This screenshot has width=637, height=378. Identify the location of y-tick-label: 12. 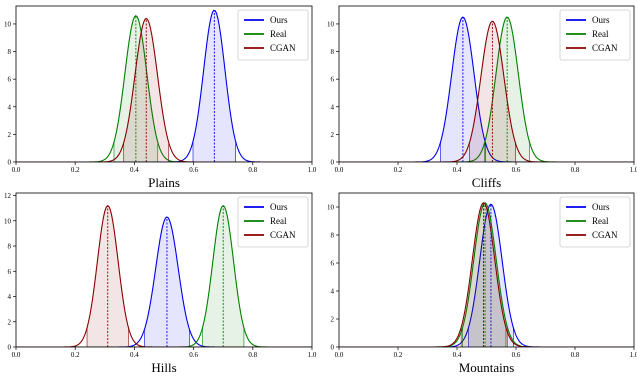
(8, 196).